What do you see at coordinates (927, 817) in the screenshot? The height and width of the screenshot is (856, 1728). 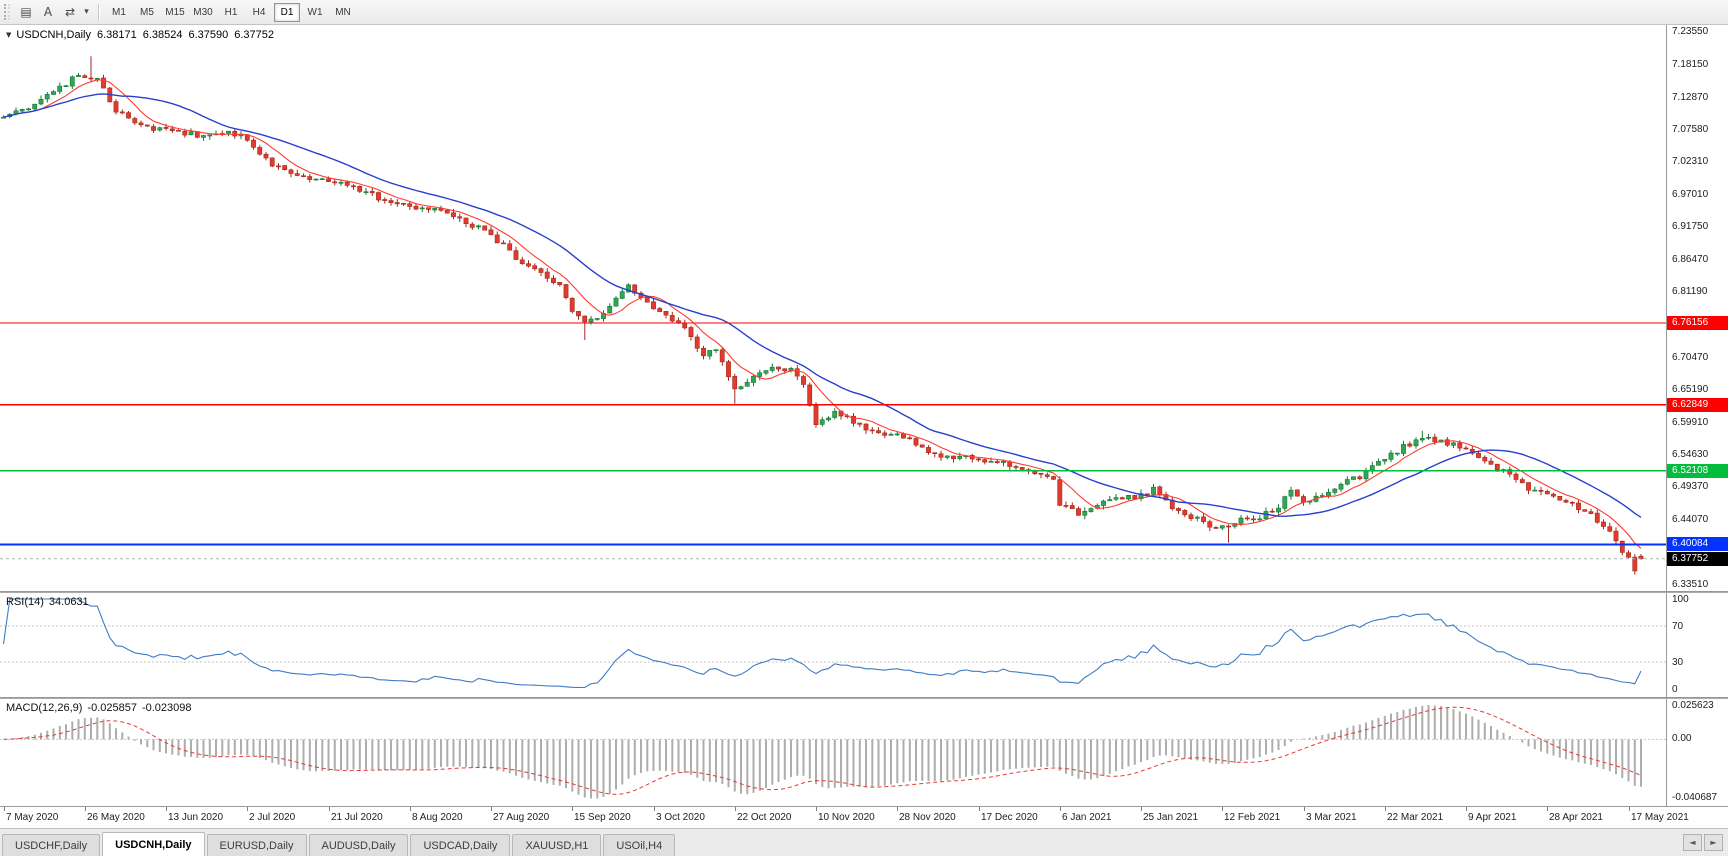 I see `date-label: 28 Nov 2020` at bounding box center [927, 817].